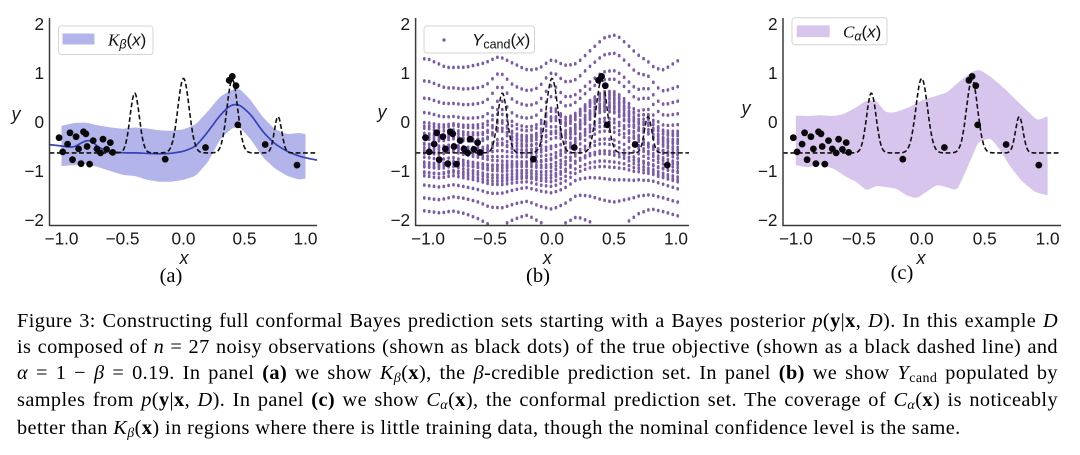 The width and height of the screenshot is (1080, 455). What do you see at coordinates (501, 41) in the screenshot?
I see `svg-text: Ycand(x)` at bounding box center [501, 41].